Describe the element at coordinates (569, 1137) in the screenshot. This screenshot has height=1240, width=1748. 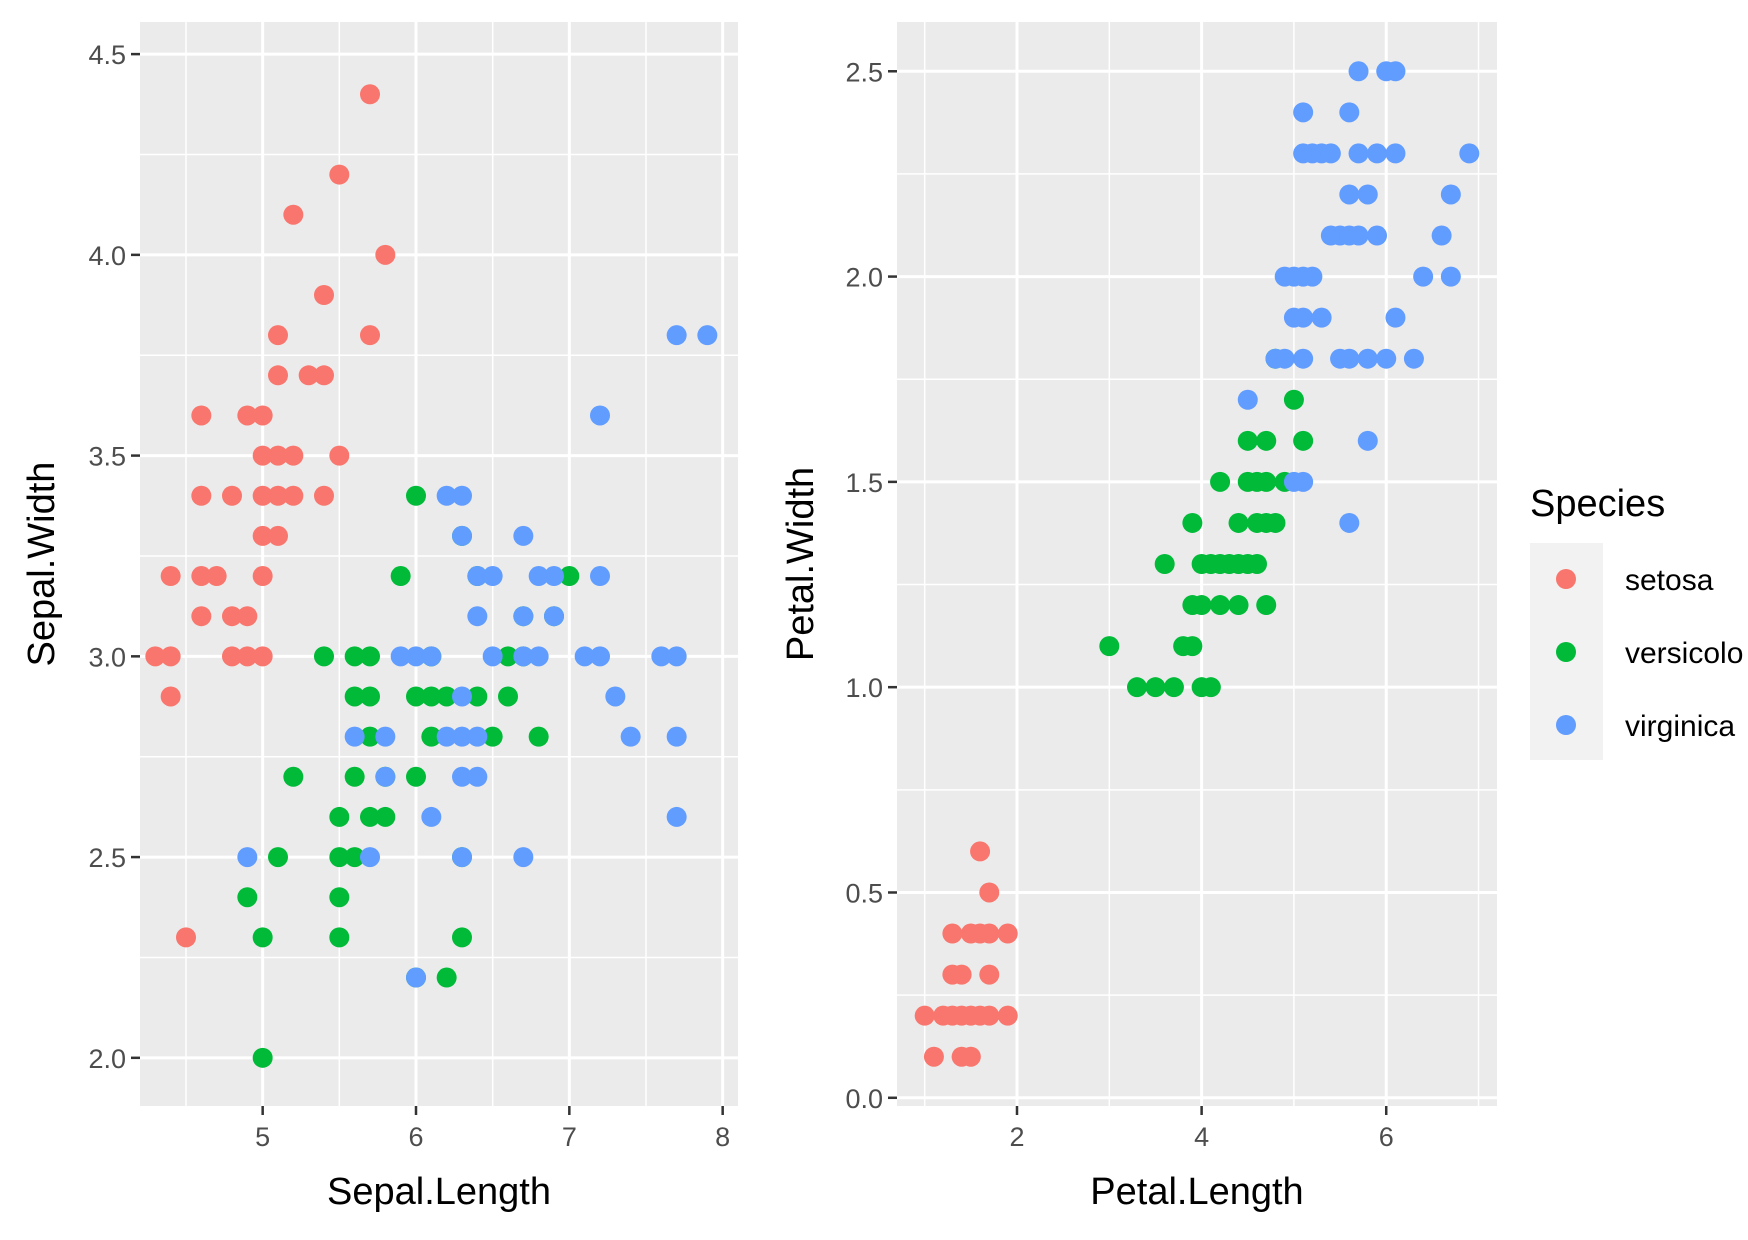
I see `x-tick-label: 7` at that location.